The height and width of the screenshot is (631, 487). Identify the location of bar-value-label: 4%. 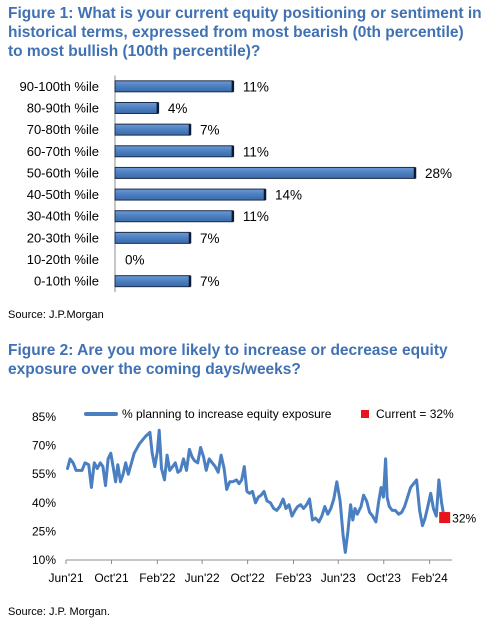
(178, 108).